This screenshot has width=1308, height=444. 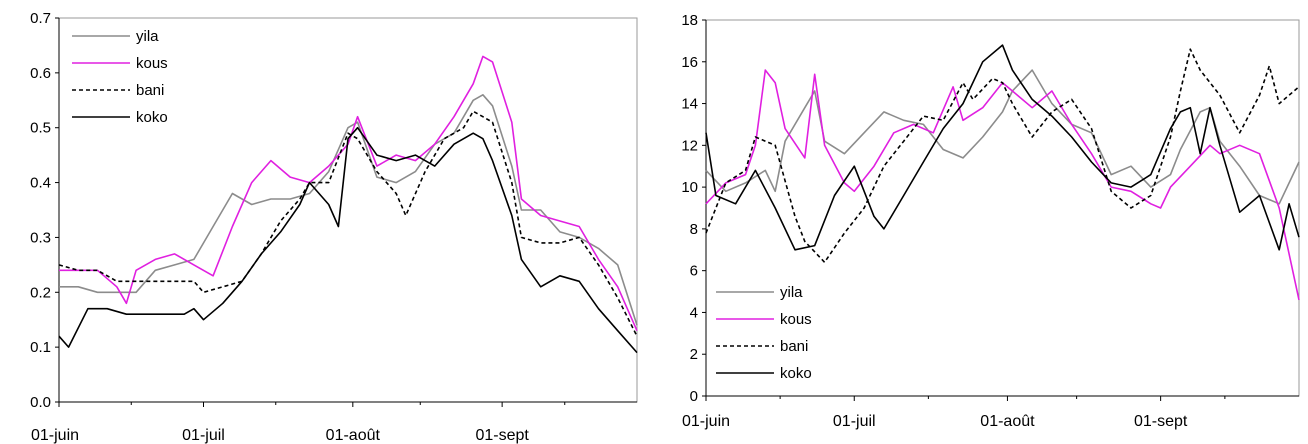 I want to click on y-tick-label: 0.5, so click(x=40, y=128).